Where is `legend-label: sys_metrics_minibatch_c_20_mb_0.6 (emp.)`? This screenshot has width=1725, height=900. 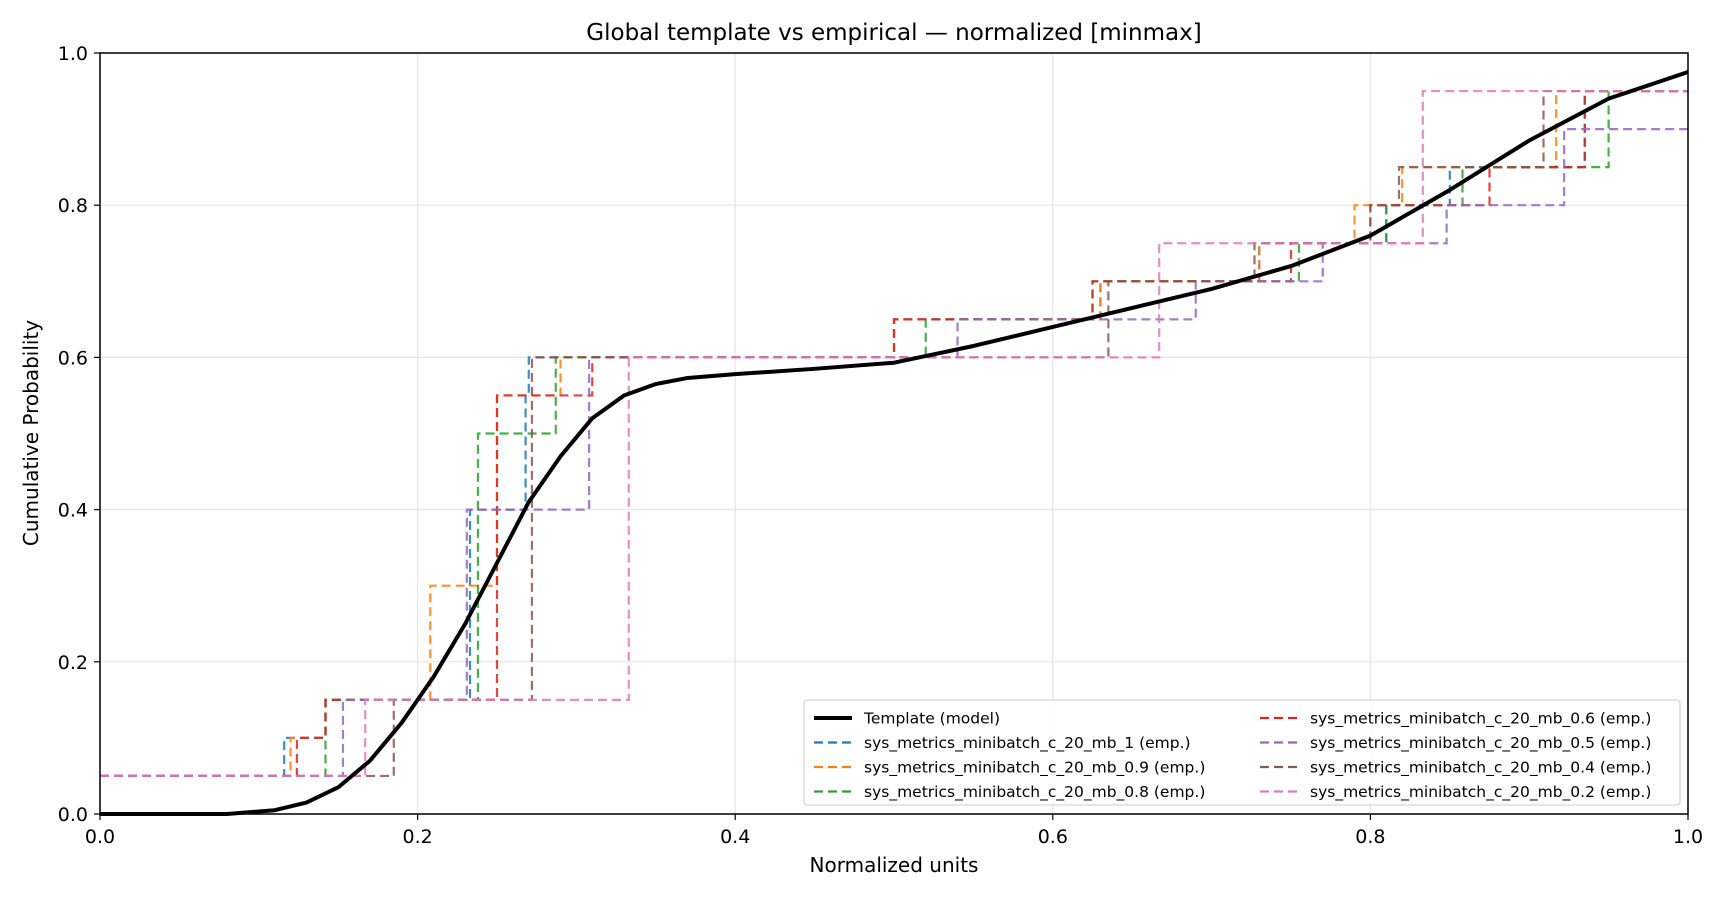 legend-label: sys_metrics_minibatch_c_20_mb_0.6 (emp.) is located at coordinates (1480, 719).